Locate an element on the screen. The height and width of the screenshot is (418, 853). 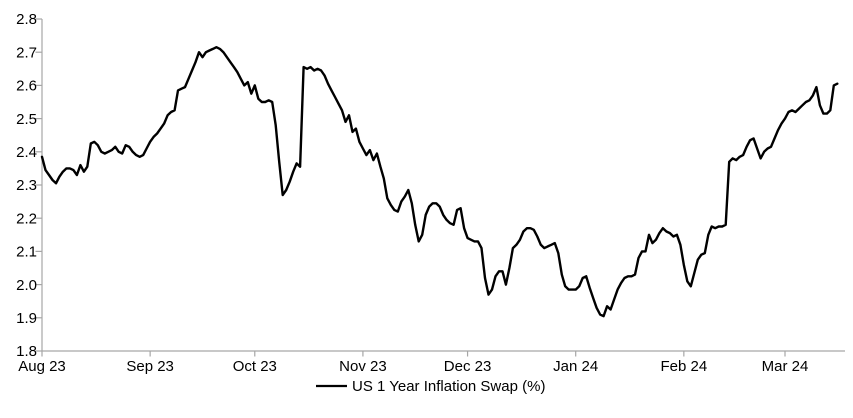
y-axis: 2.8 2.7 2.6 2.5 2.4 2.3 2.2 2.1 2.0 1.9 1.8 is located at coordinates (29, 185).